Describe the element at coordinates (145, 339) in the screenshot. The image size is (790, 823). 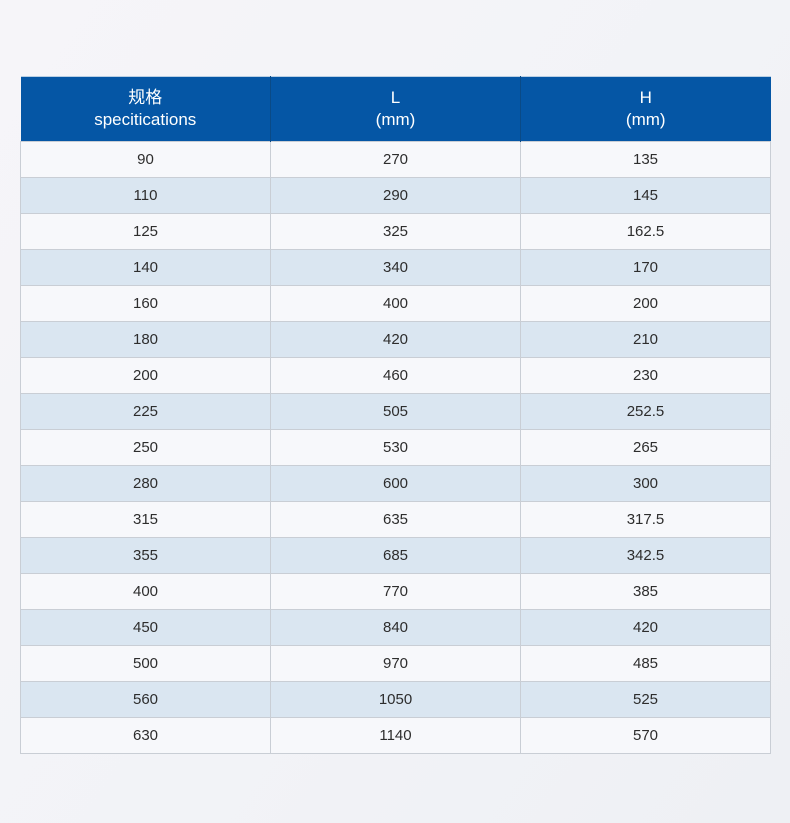
I see `cell-specification: 180` at that location.